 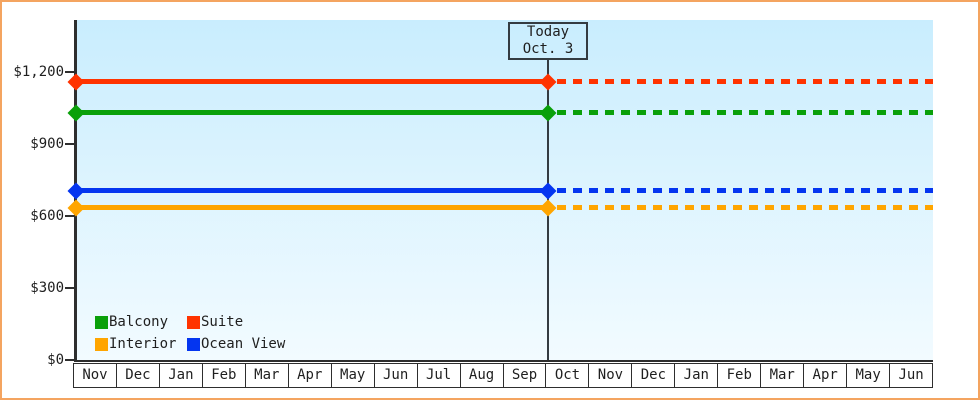 I want to click on legend-label: Balcony, so click(x=139, y=322).